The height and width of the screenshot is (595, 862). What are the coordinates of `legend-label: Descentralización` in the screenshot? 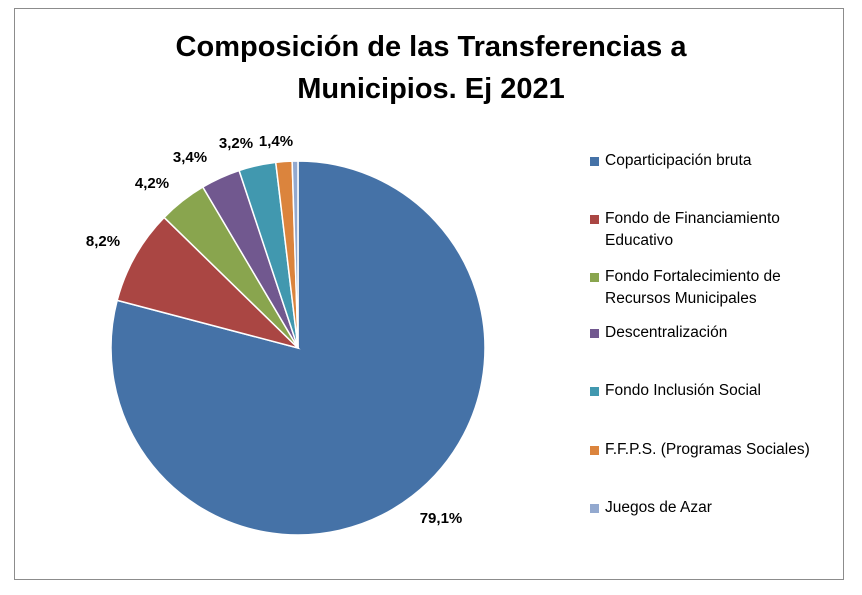 It's located at (666, 333).